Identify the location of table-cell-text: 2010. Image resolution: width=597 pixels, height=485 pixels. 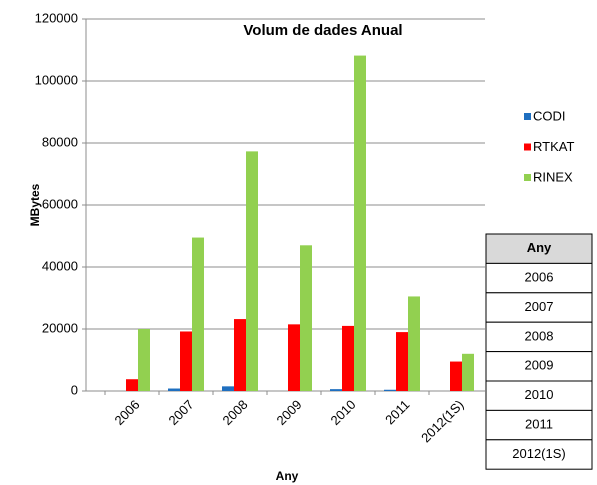
(539, 394).